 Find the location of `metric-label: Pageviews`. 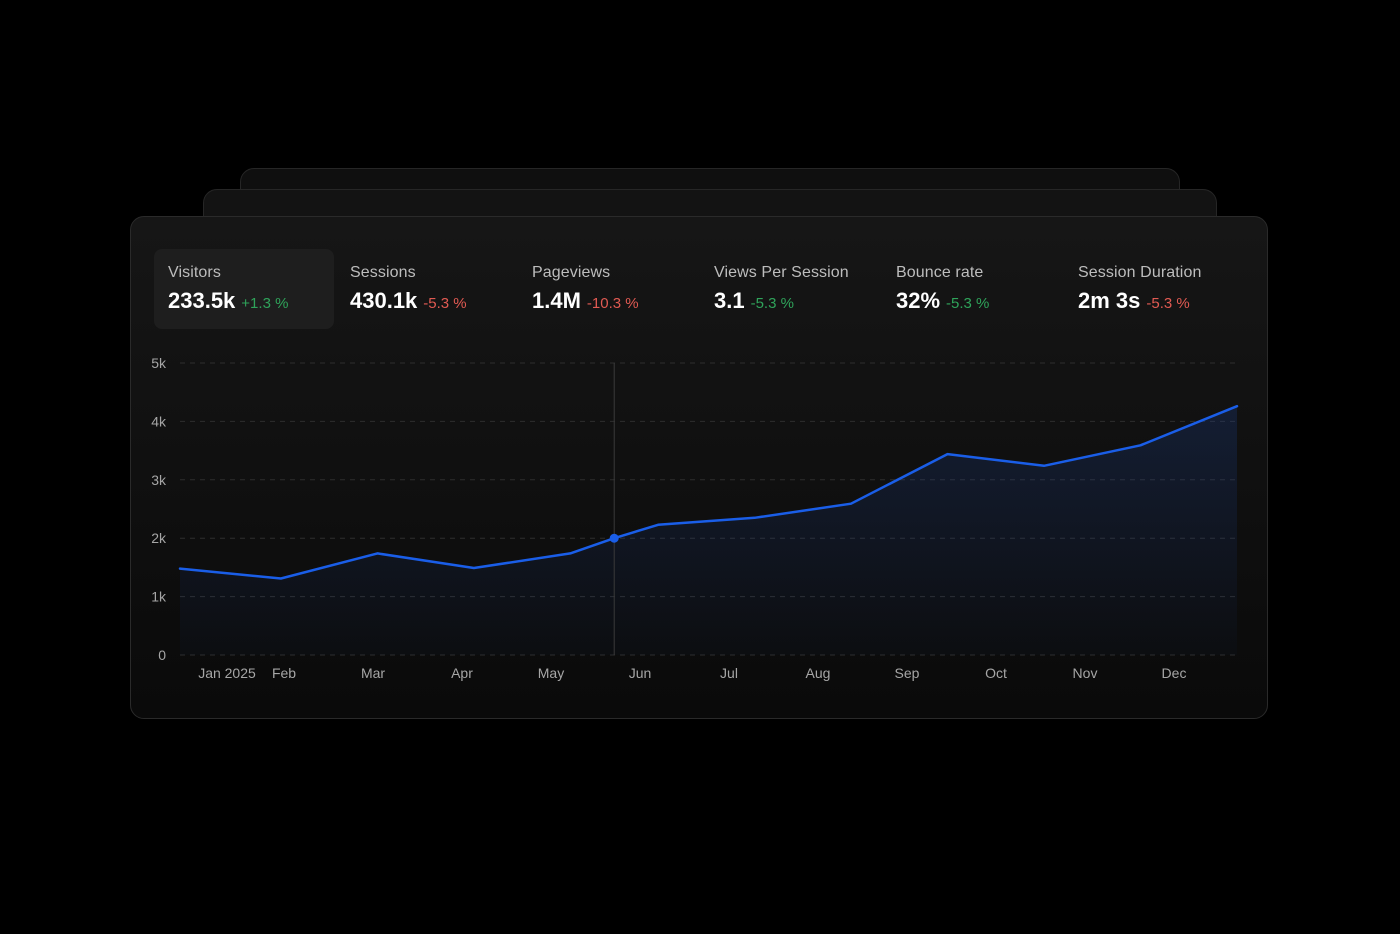

metric-label: Pageviews is located at coordinates (571, 272).